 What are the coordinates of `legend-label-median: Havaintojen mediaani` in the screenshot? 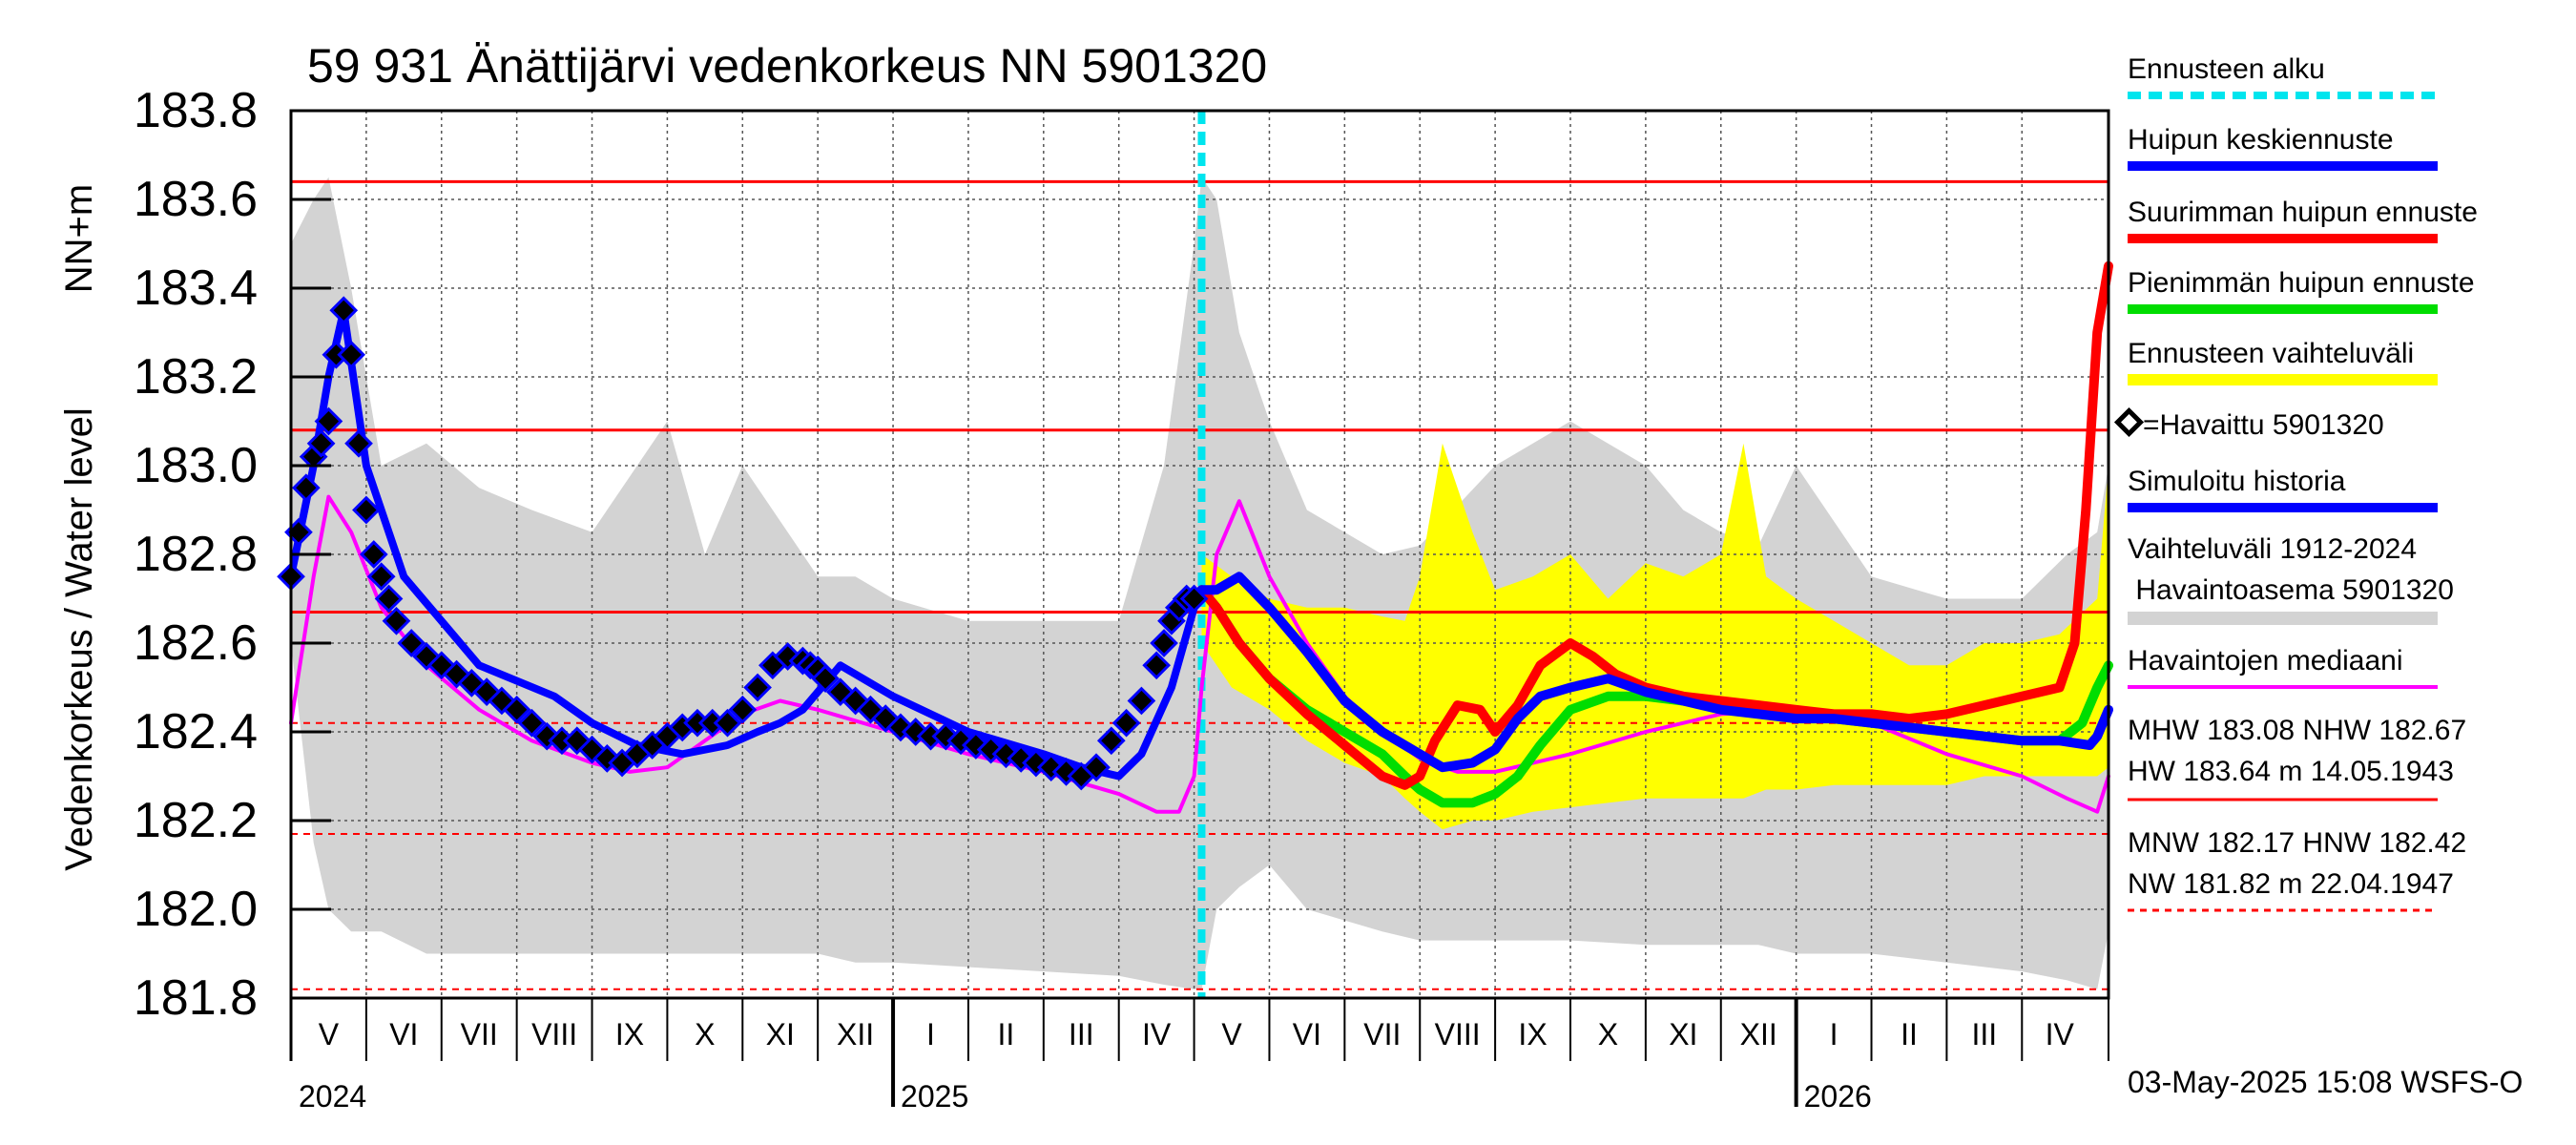 It's located at (2265, 661).